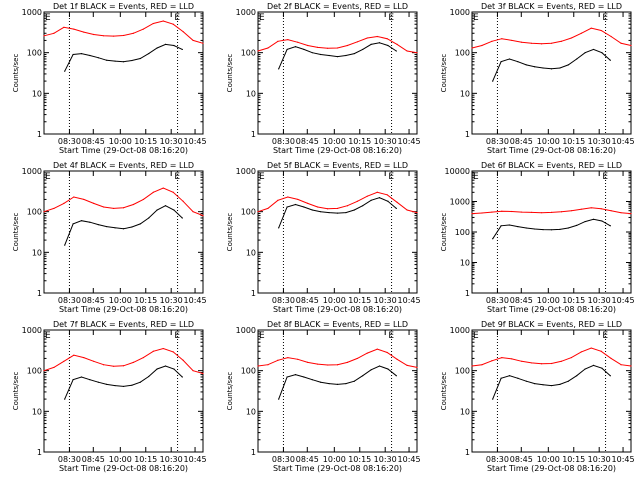  I want to click on y-tick-label: 10000, so click(457, 171).